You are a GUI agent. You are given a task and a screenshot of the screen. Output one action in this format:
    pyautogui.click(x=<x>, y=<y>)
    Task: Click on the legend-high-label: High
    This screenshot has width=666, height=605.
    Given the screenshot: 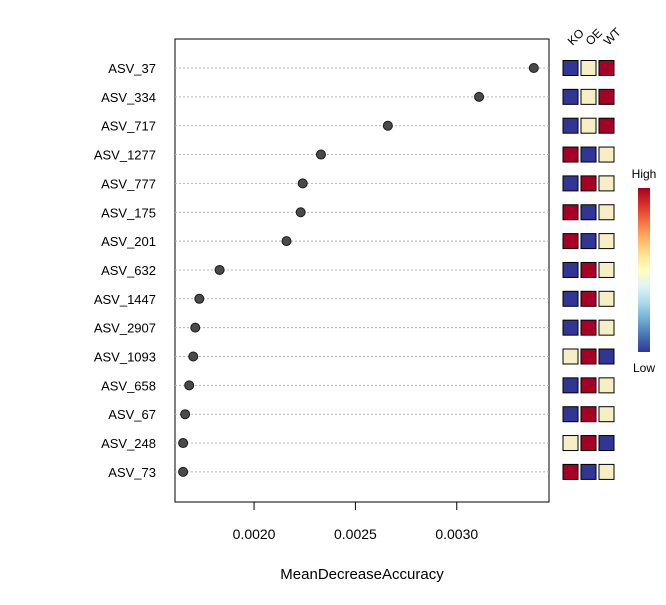 What is the action you would take?
    pyautogui.click(x=644, y=174)
    